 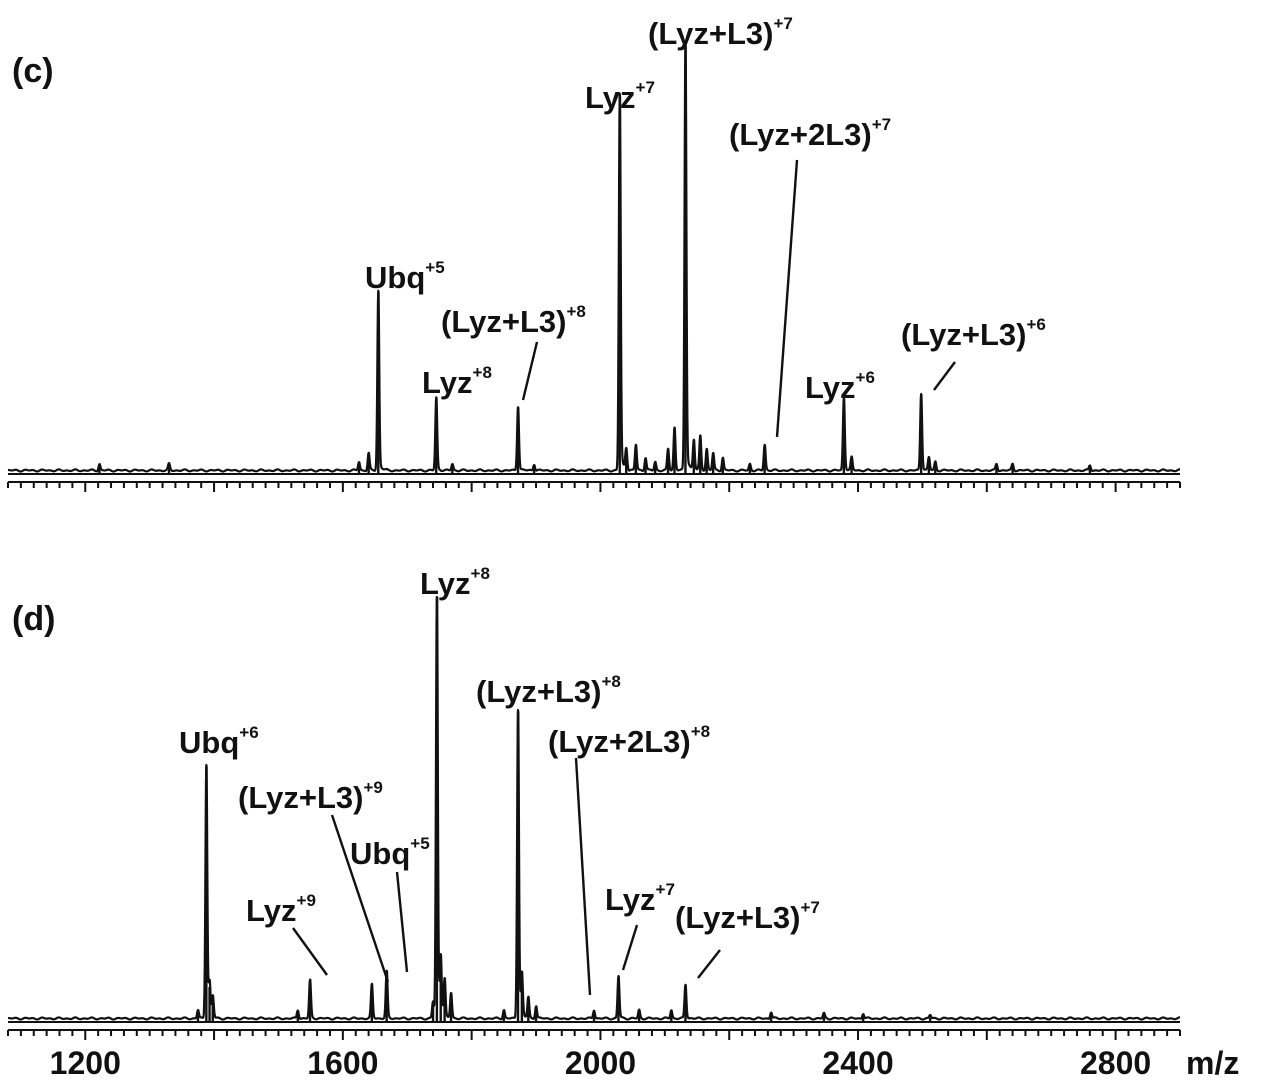 I want to click on x-tick-label: 1600, so click(x=342, y=1063).